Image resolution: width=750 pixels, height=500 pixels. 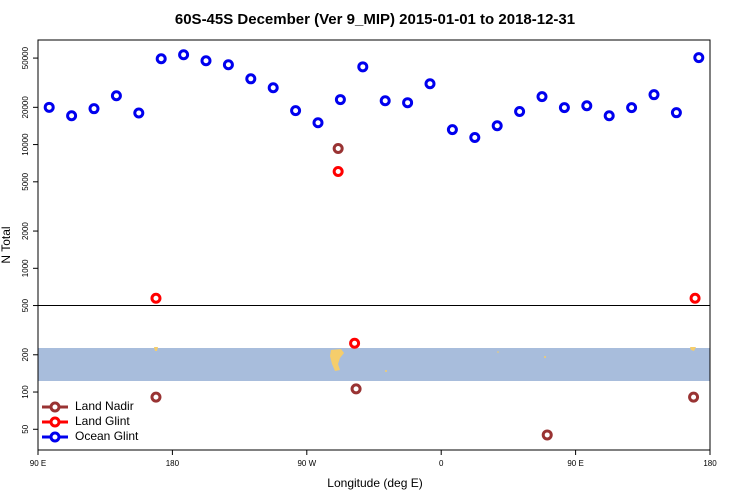 I want to click on y-tick-label: 50, so click(x=25, y=428).